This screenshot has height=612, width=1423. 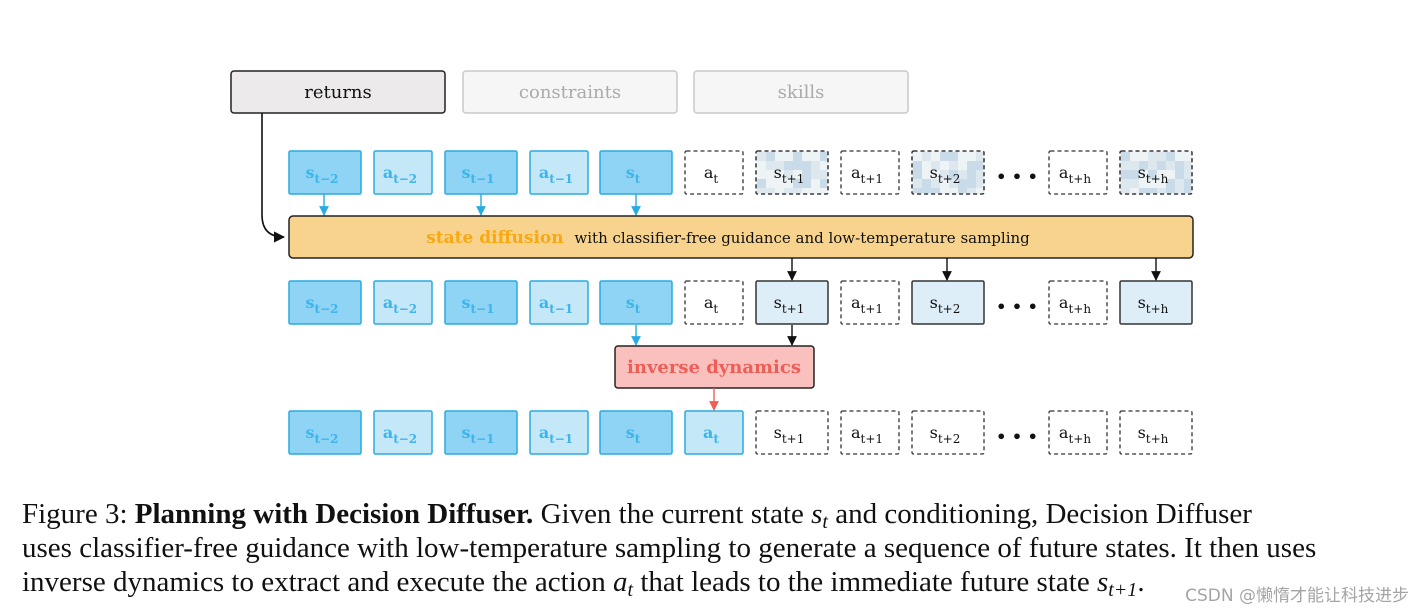 I want to click on row3-token-s-tplus2: st+2, so click(x=948, y=432).